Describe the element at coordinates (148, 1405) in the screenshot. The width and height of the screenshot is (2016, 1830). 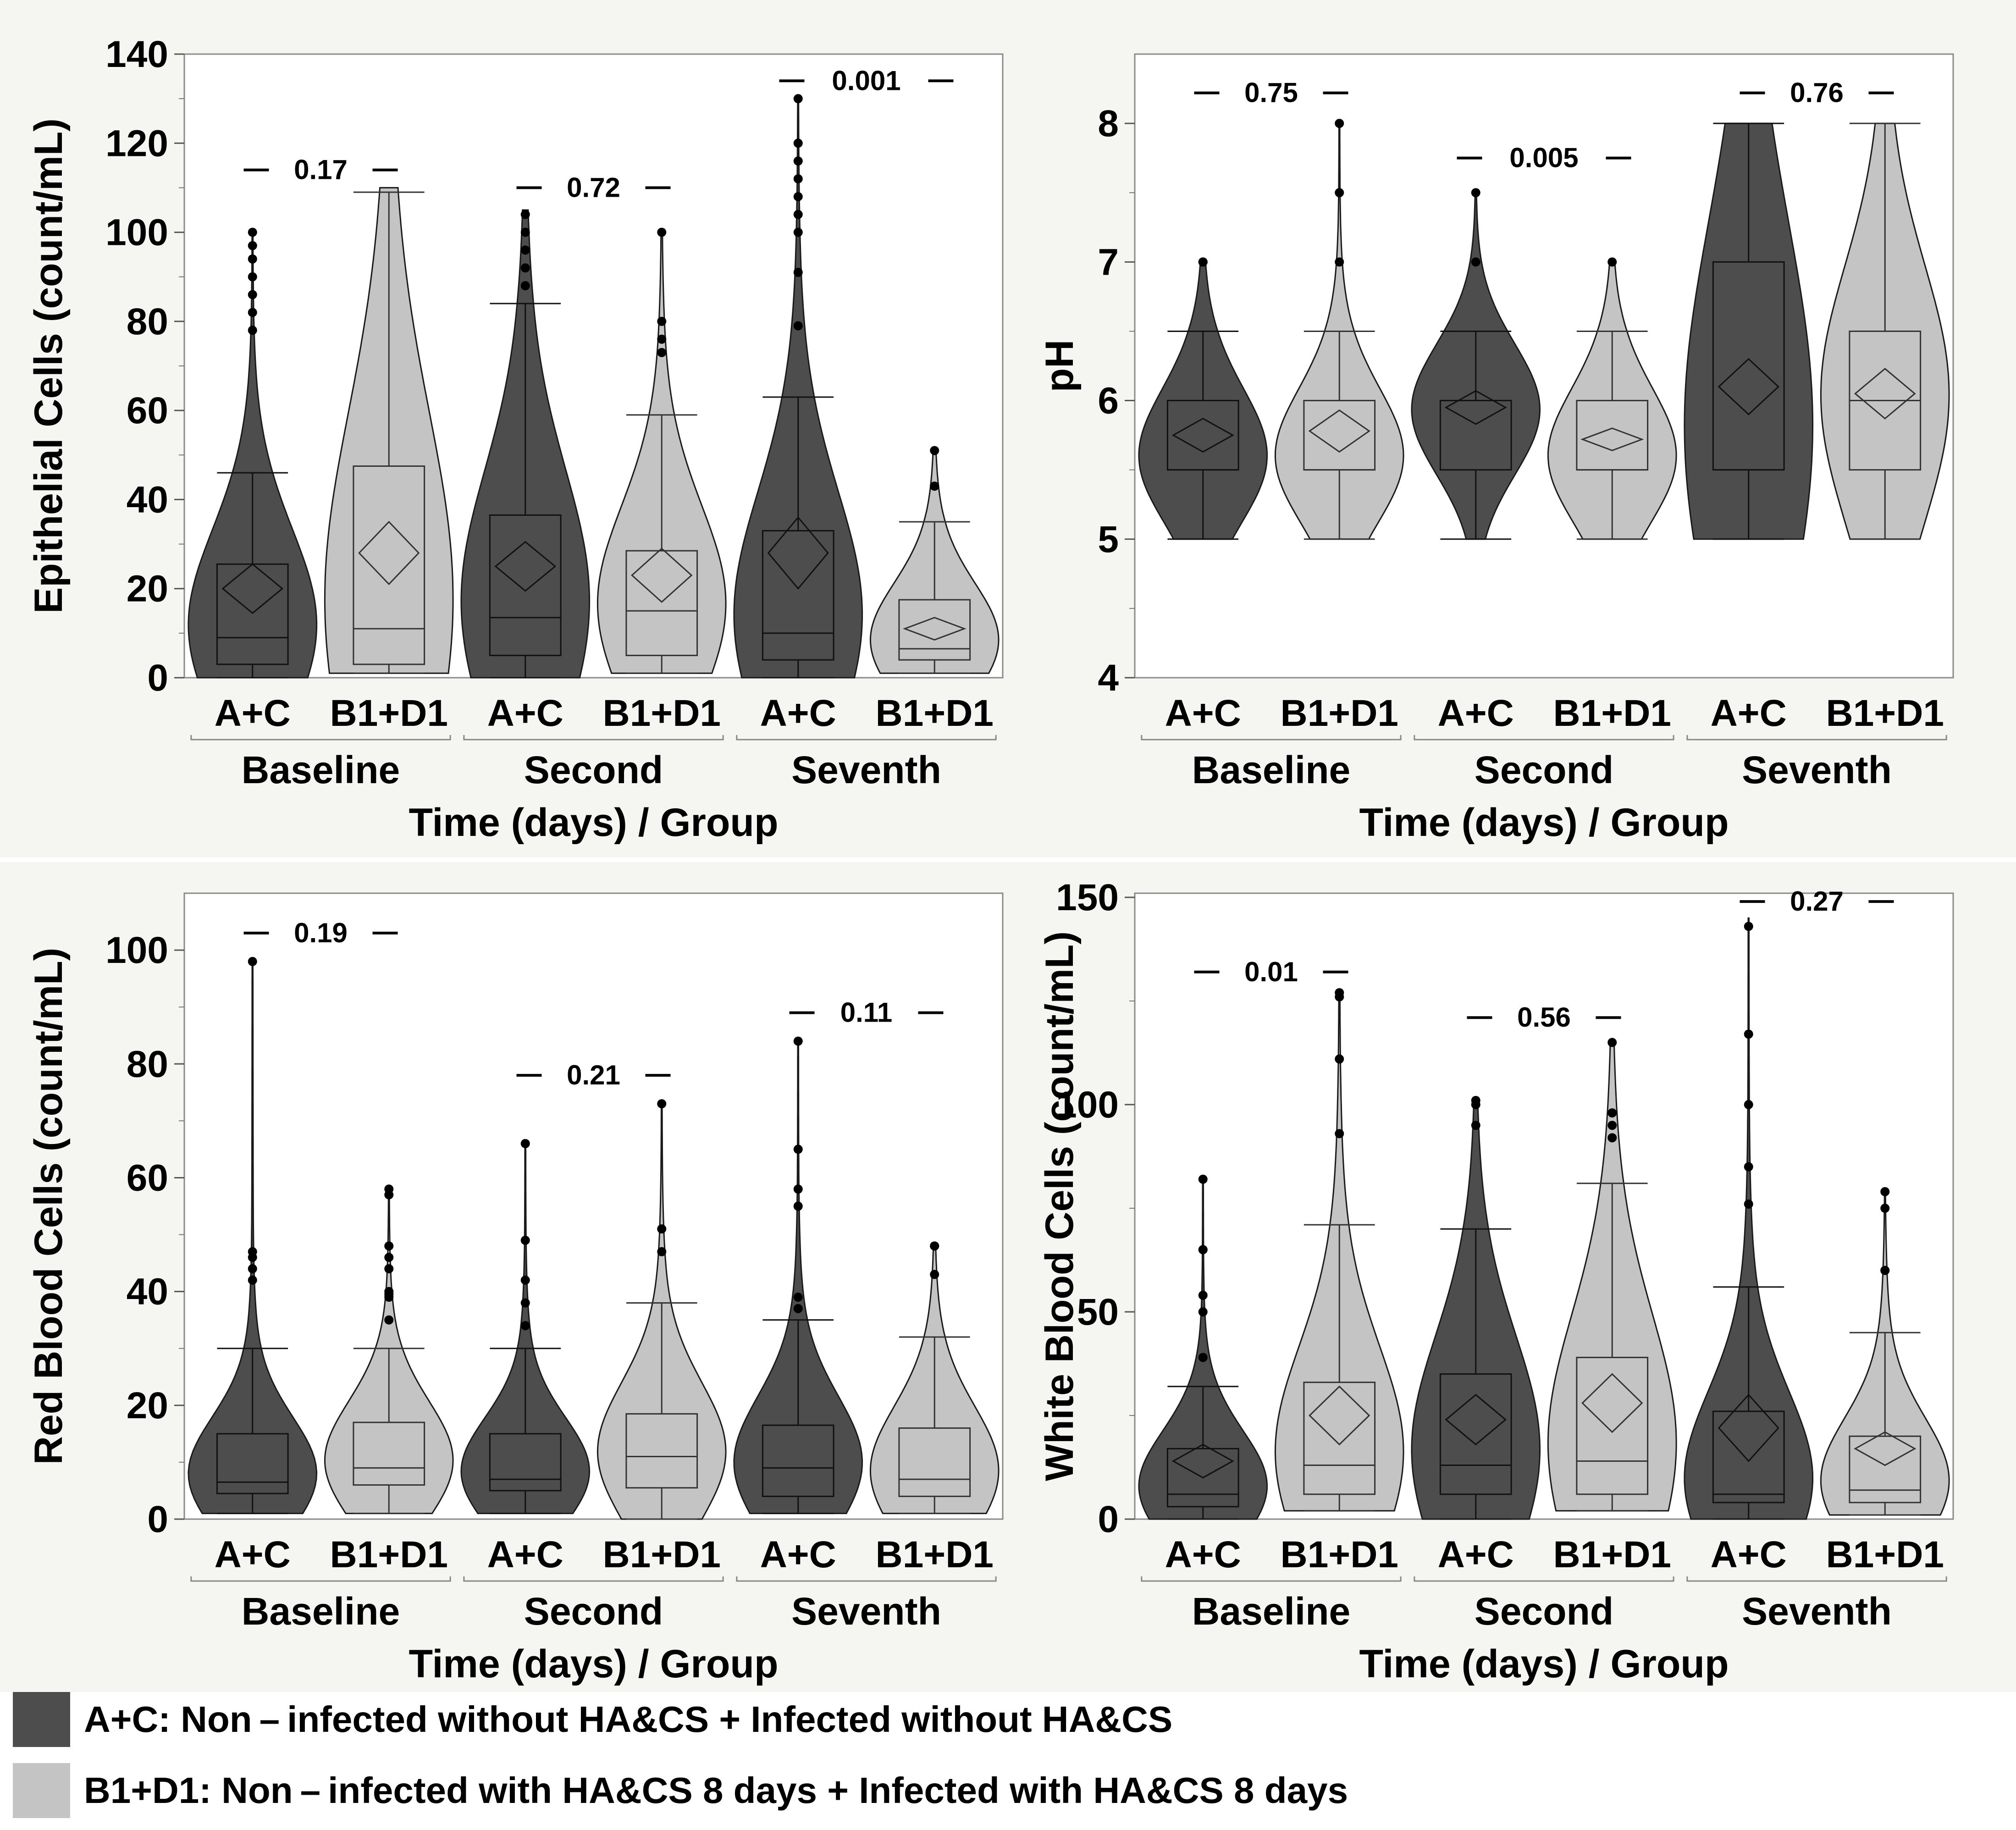
I see `y-tick-label: 20` at that location.